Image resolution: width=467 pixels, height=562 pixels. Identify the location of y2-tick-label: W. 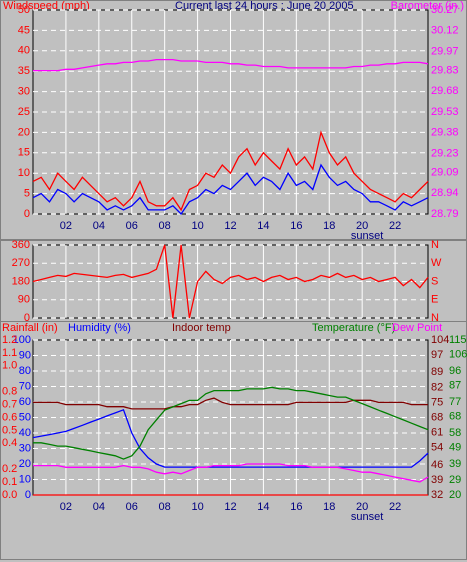
(436, 263).